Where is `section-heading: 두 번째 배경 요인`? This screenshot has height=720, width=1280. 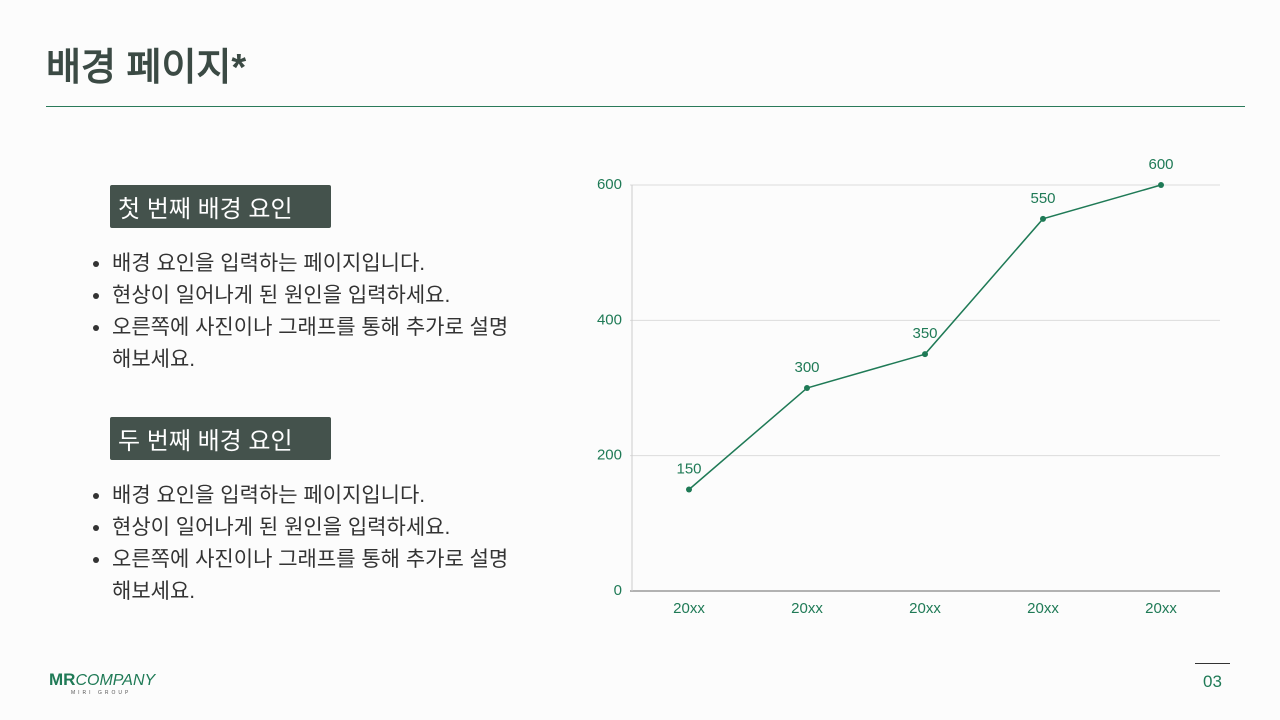
section-heading: 두 번째 배경 요인 is located at coordinates (220, 438).